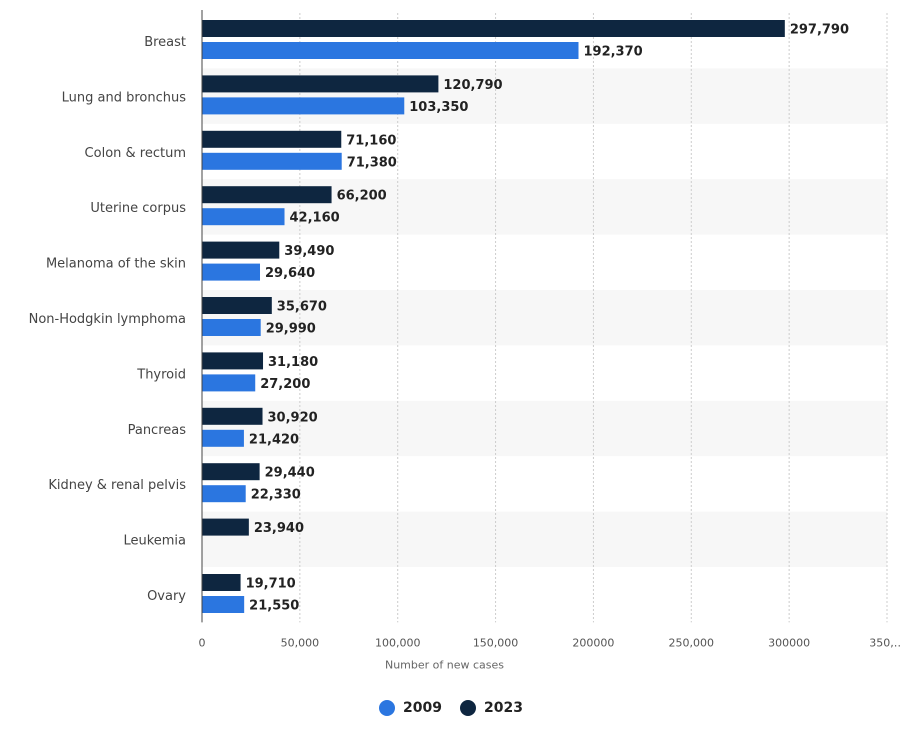 This screenshot has width=902, height=732. Describe the element at coordinates (468, 708) in the screenshot. I see `legend-marker-2023` at that location.